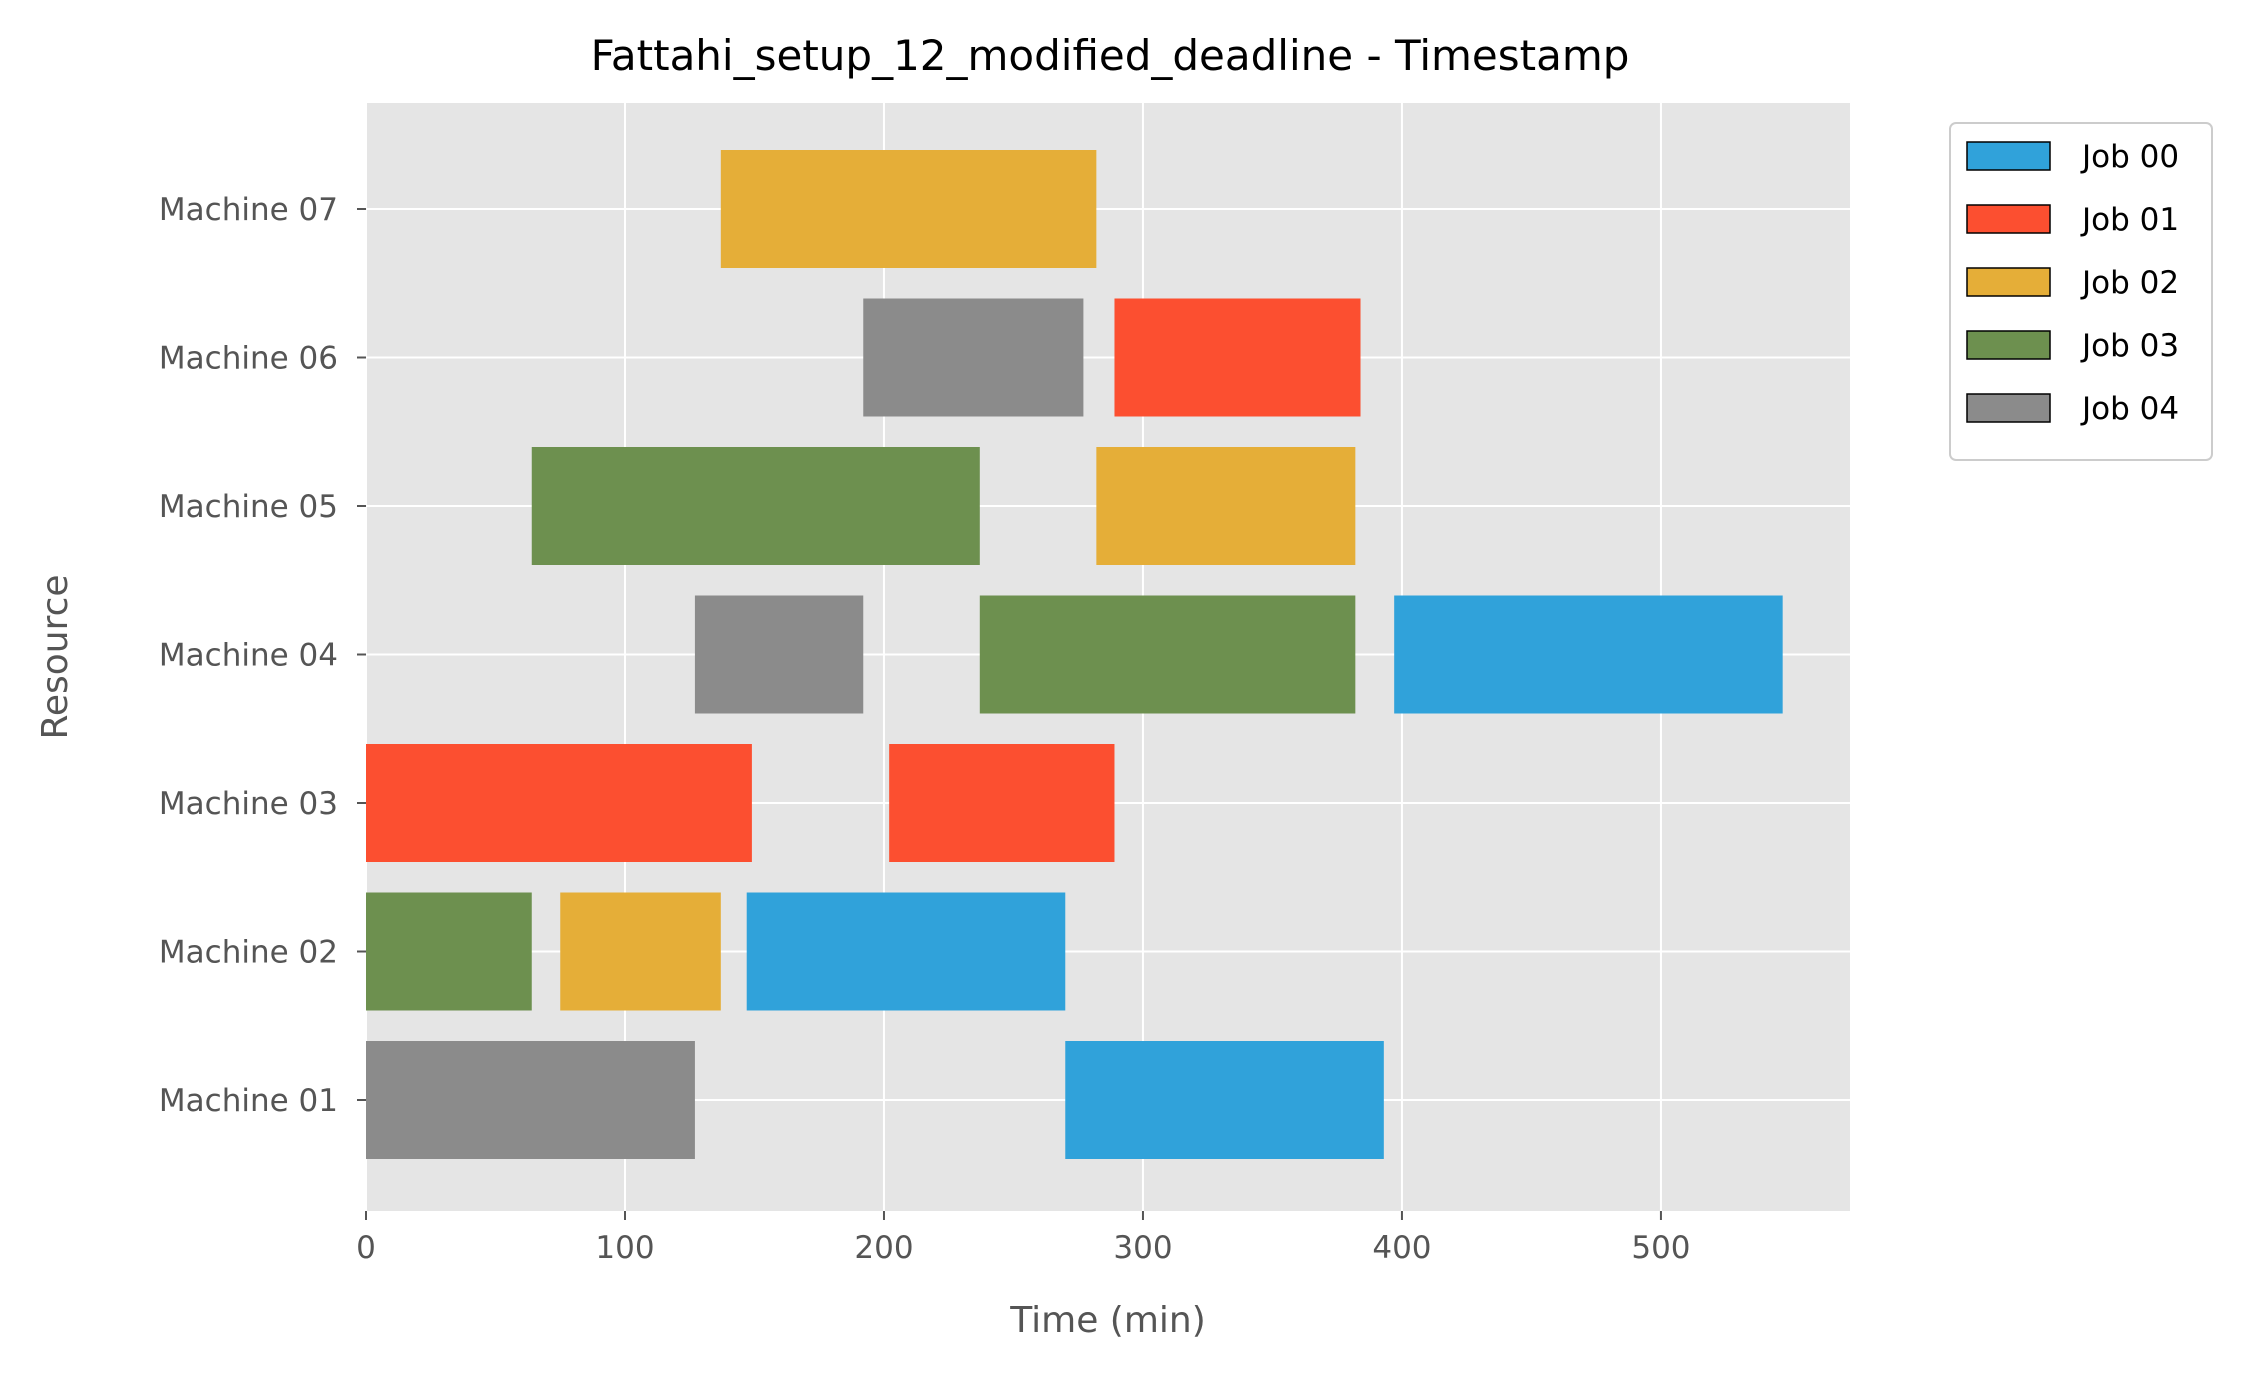 Image resolution: width=2258 pixels, height=1375 pixels. Describe the element at coordinates (1142, 1248) in the screenshot. I see `x-tick-label: 300` at that location.